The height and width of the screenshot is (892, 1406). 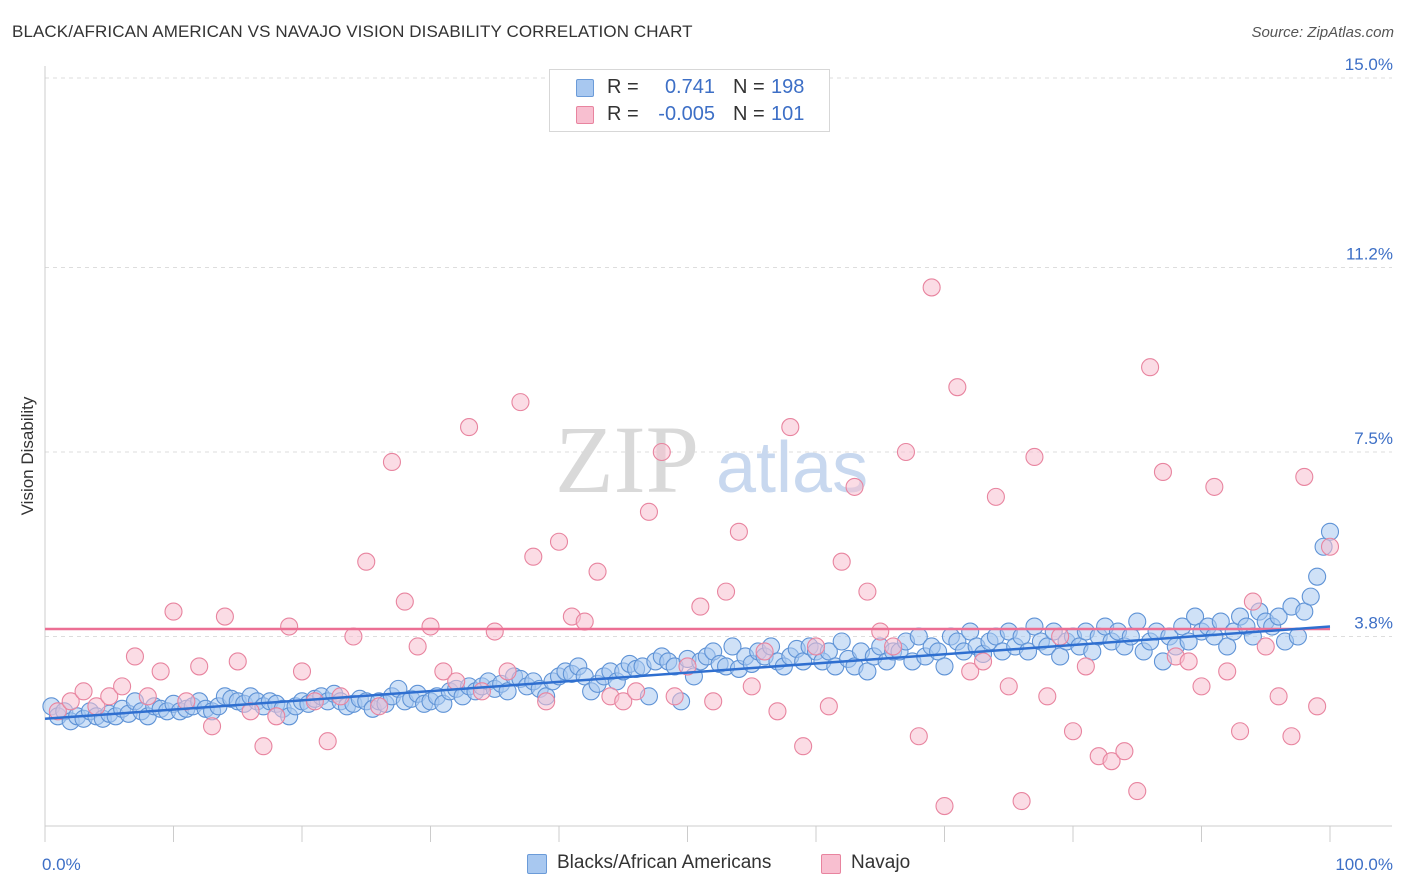 I want to click on legend-row-navajo: R = -0.005 N = 101, so click(x=689, y=114).